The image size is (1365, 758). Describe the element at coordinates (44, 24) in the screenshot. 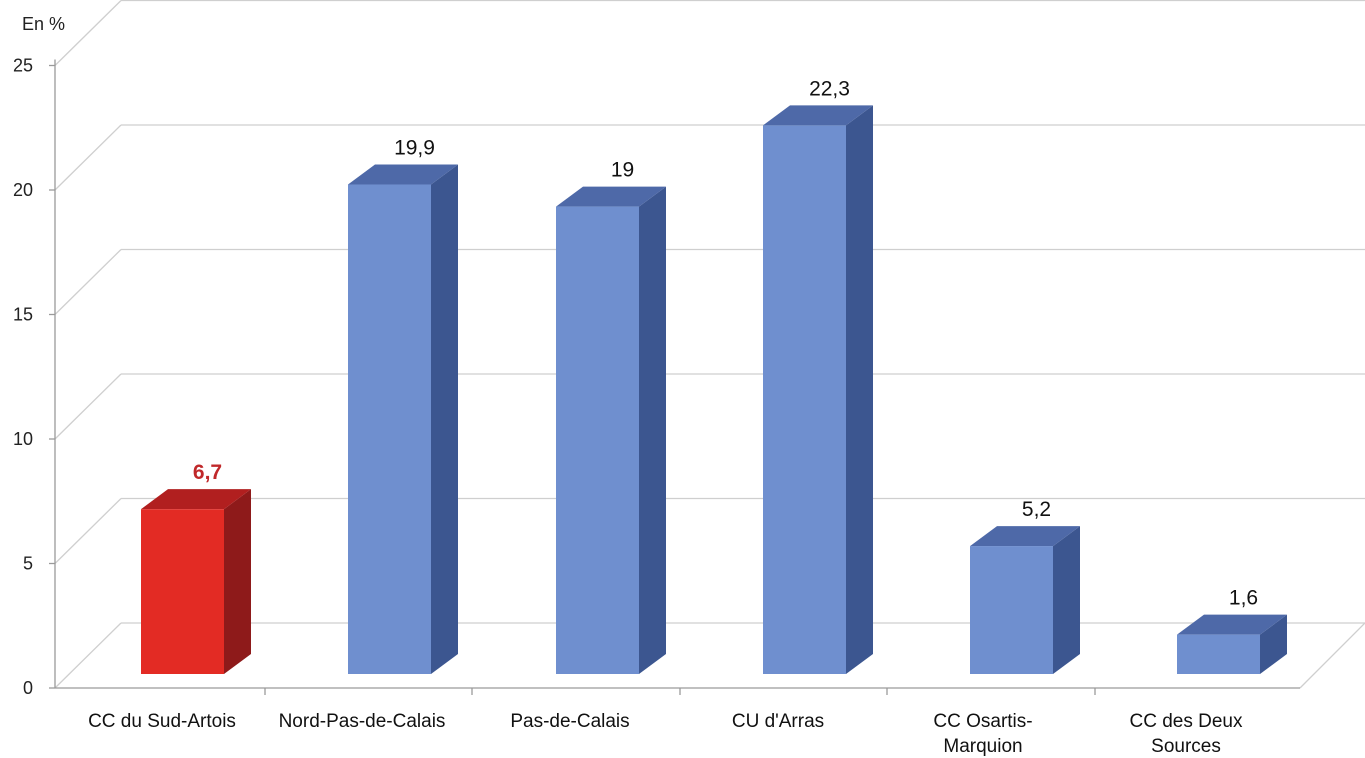

I see `y-axis-unit-label: En %` at that location.